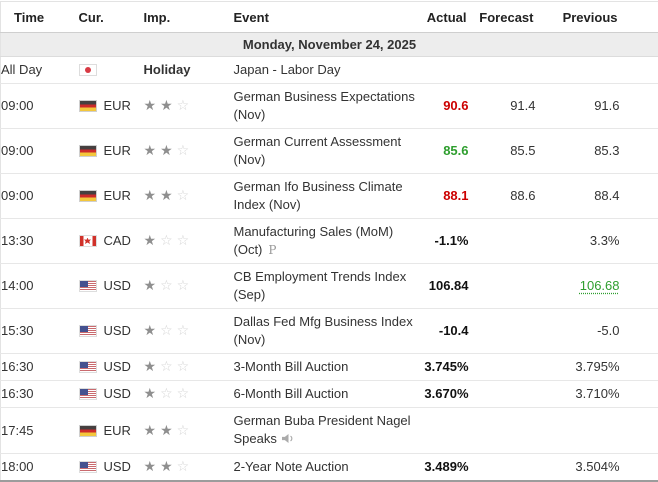  Describe the element at coordinates (327, 151) in the screenshot. I see `event-name: German Current Assessment (Nov)` at that location.